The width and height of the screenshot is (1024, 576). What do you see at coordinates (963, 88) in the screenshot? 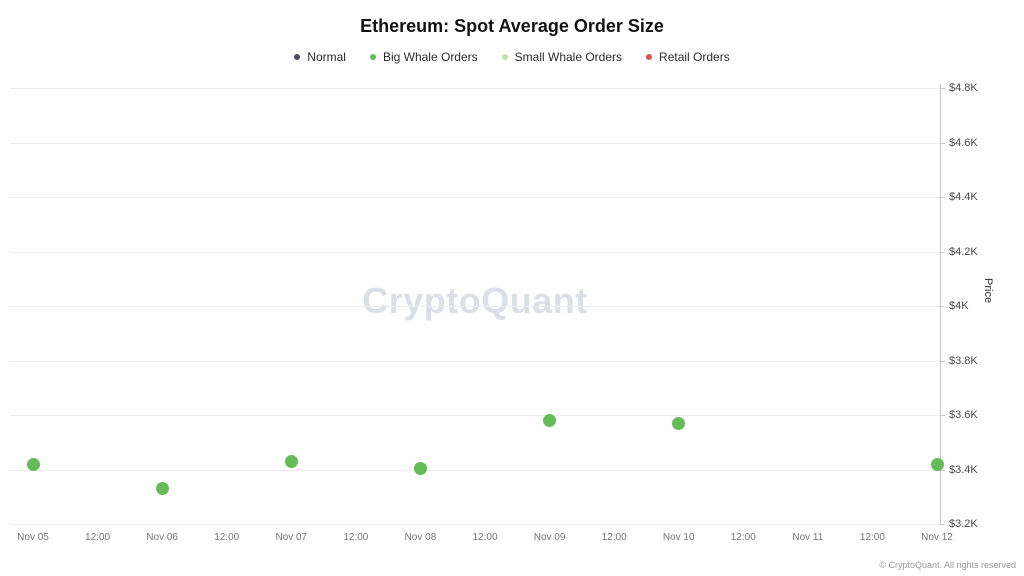
I see `y-axis-tick-label: $4.8K` at bounding box center [963, 88].